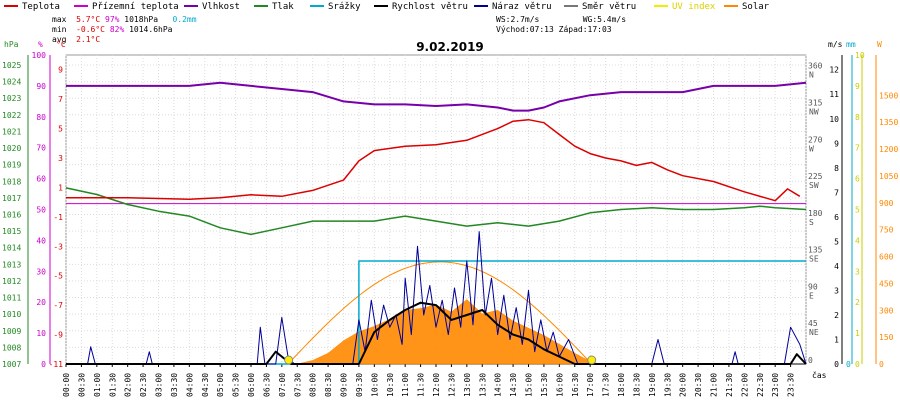 This screenshot has width=900, height=400. I want to click on pressure-tick-label: 1019, so click(11, 165).